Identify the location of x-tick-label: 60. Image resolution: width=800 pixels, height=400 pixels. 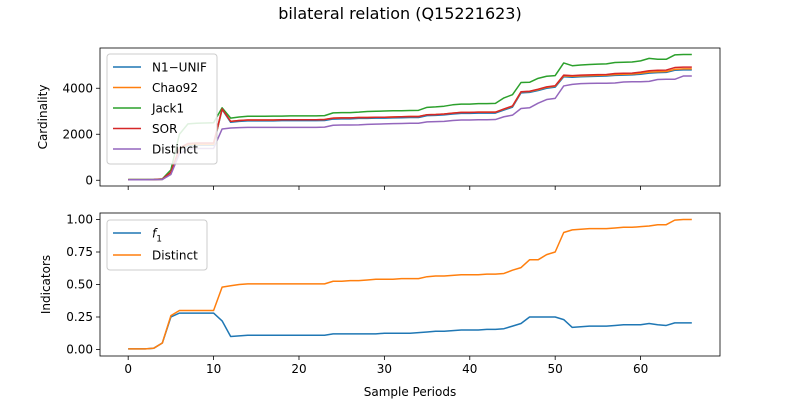
(640, 369).